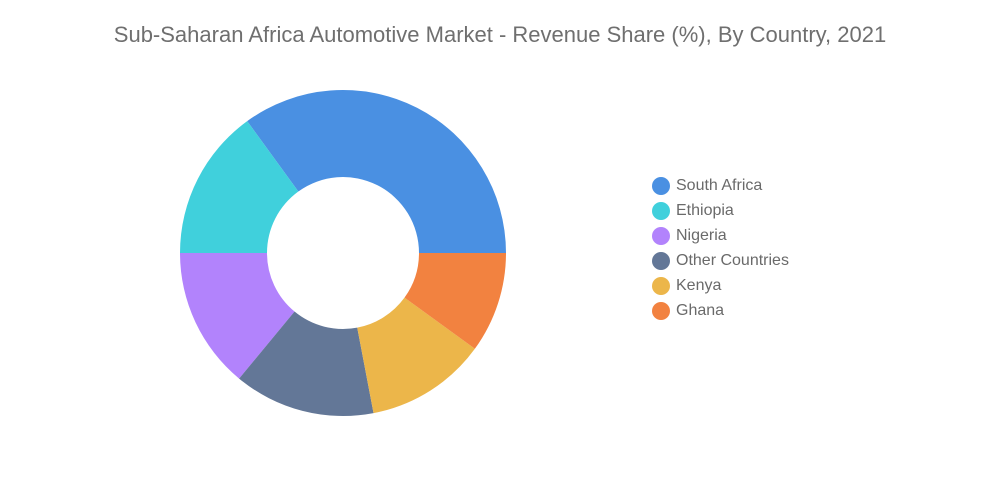  I want to click on legend-item-south-africa: South Africa, so click(720, 185).